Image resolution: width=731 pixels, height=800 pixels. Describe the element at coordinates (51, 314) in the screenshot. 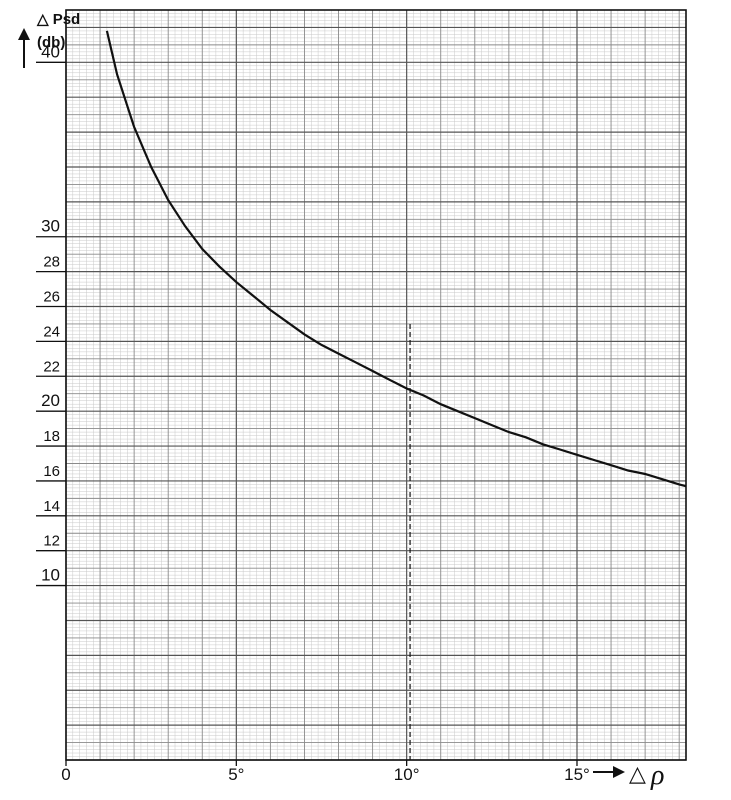

I see `y-axis-ticks: 10 12 14 16 18 20 22 24 26 28 30 40` at that location.